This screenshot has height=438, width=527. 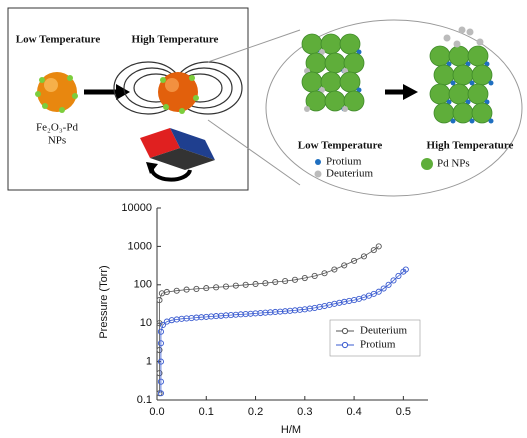 What do you see at coordinates (57, 141) in the screenshot?
I see `particle-label: NPs` at bounding box center [57, 141].